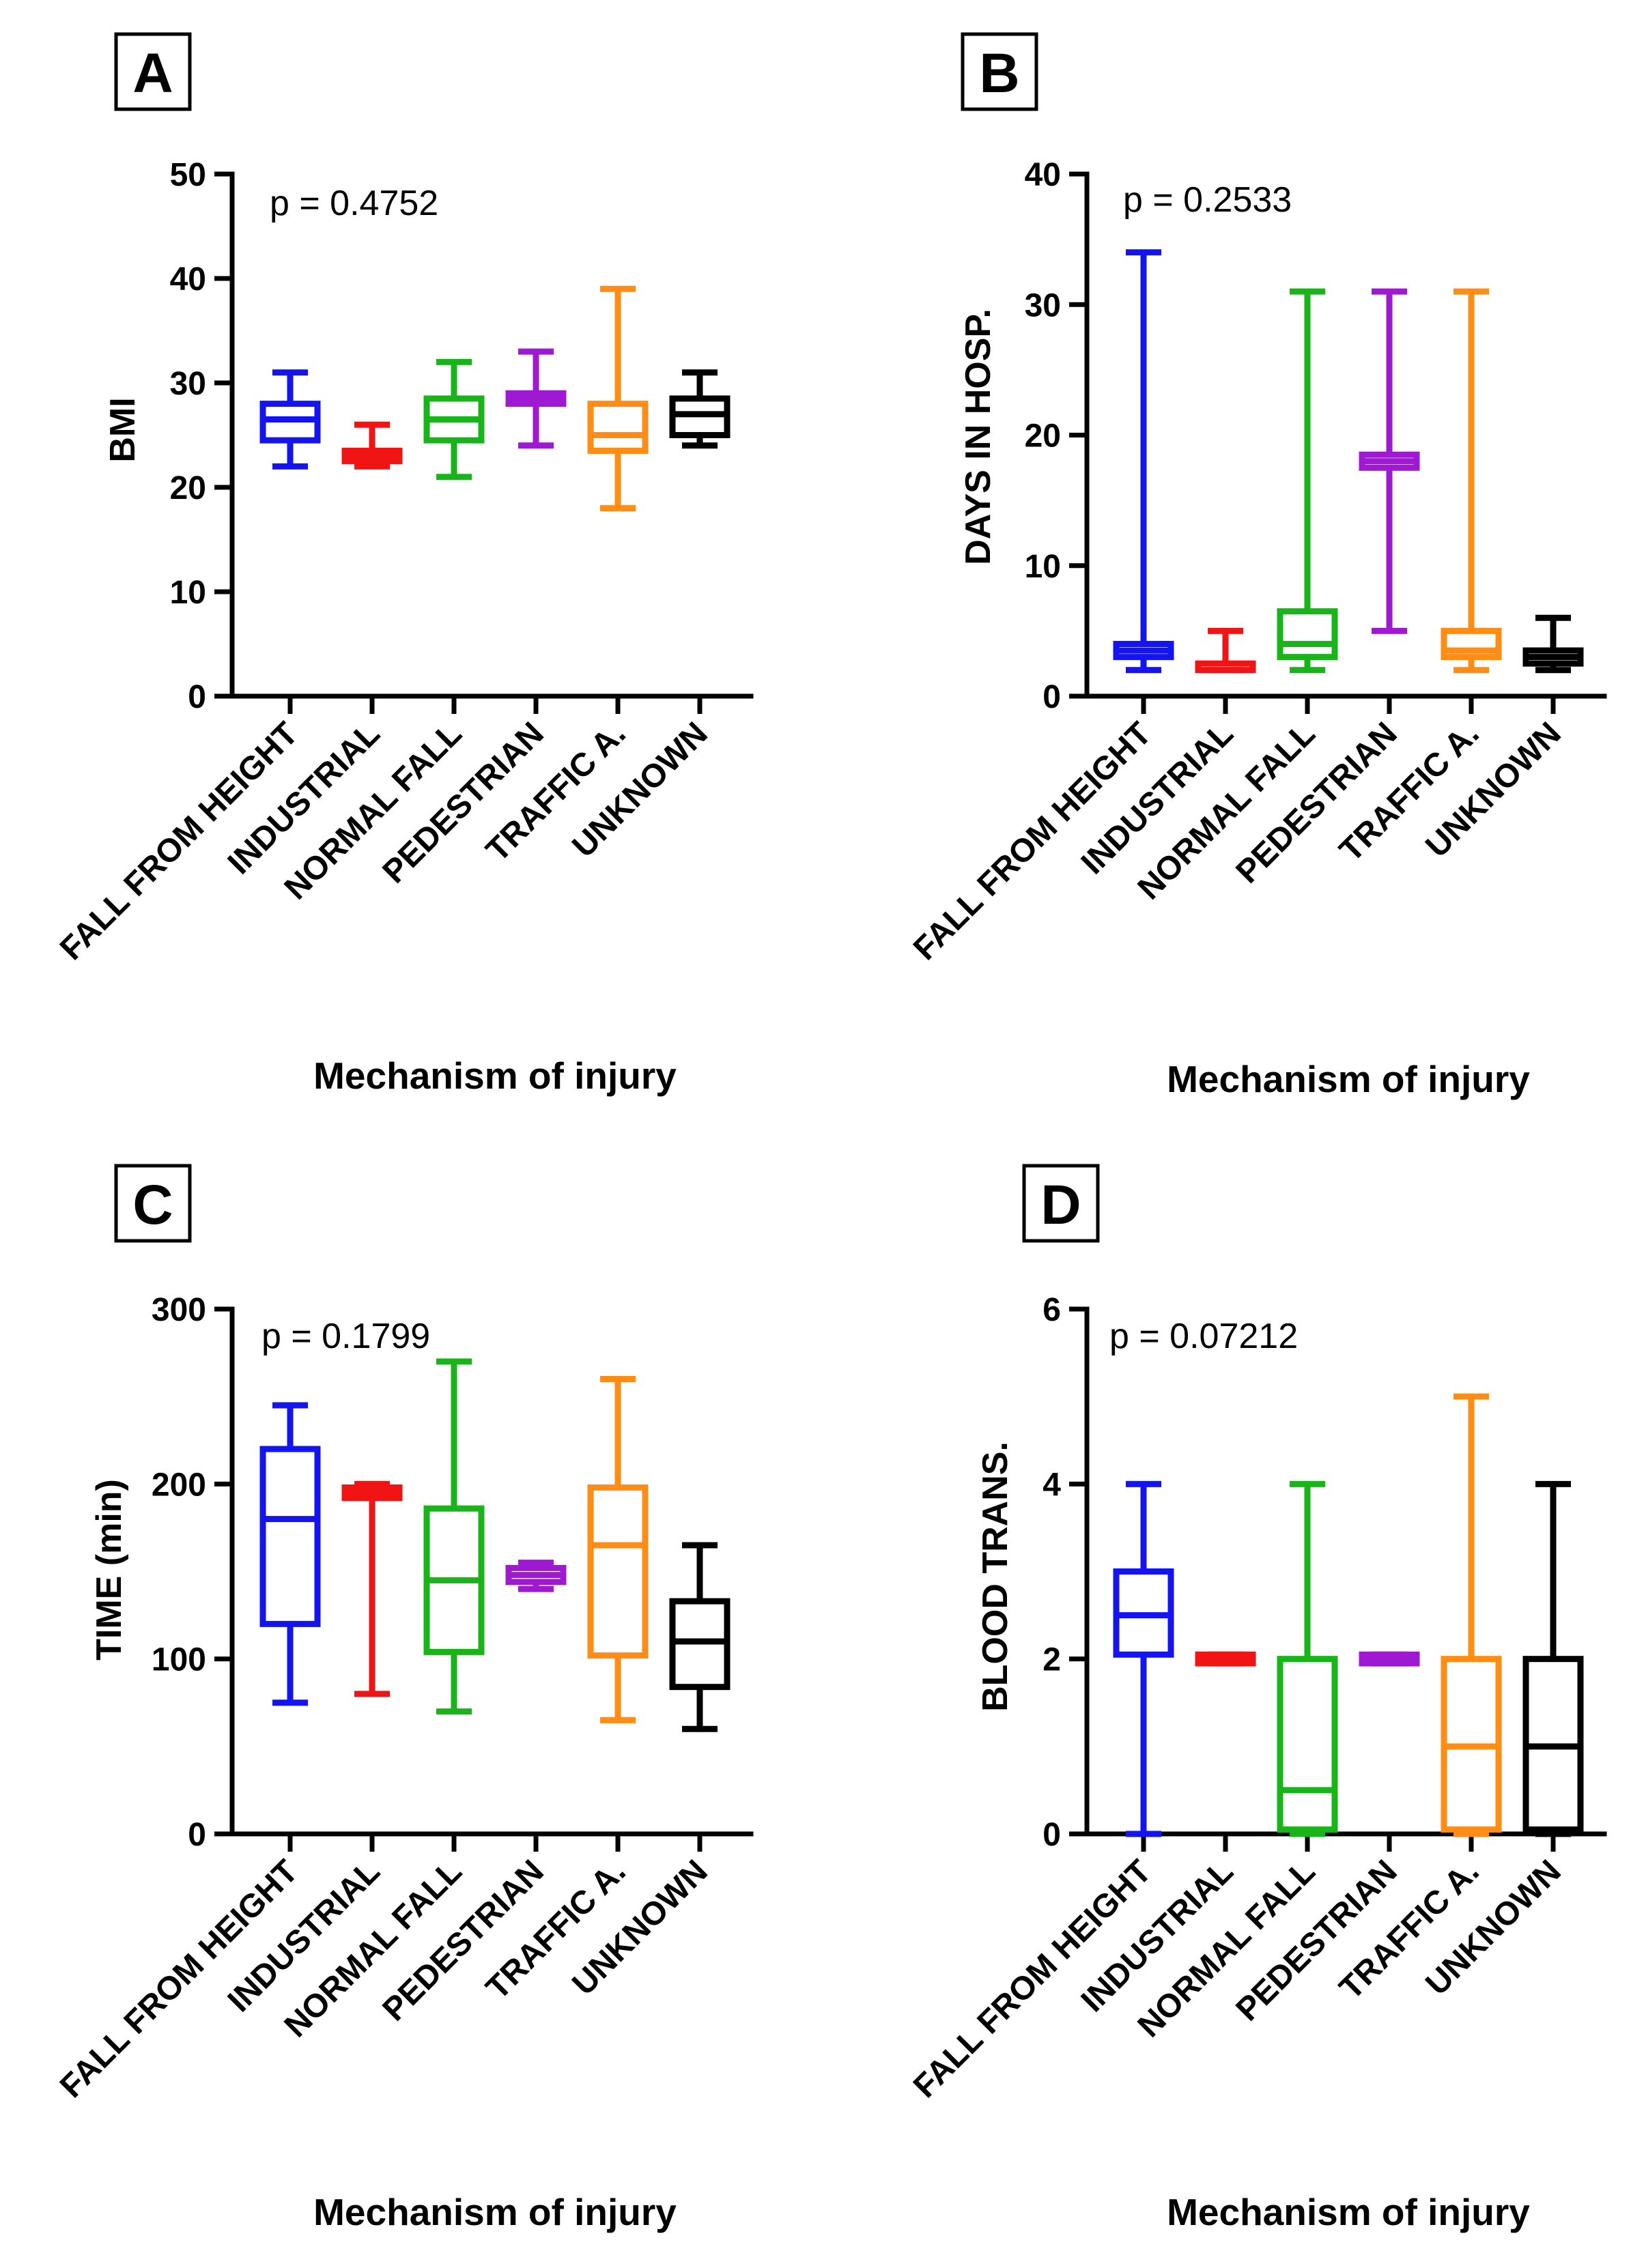 The image size is (1631, 2268). I want to click on y-tick-label: 4, so click(1052, 1485).